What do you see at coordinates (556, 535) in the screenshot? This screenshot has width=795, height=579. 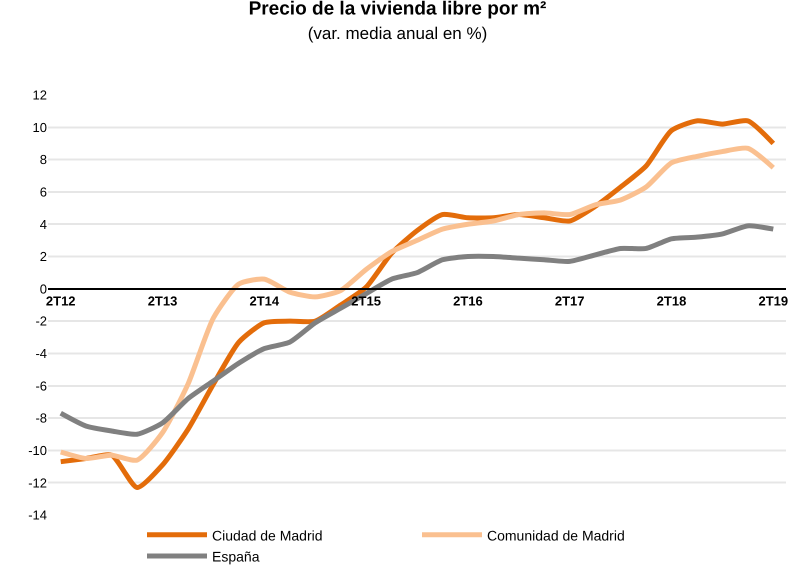 I see `legend-label: Comunidad de Madrid` at bounding box center [556, 535].